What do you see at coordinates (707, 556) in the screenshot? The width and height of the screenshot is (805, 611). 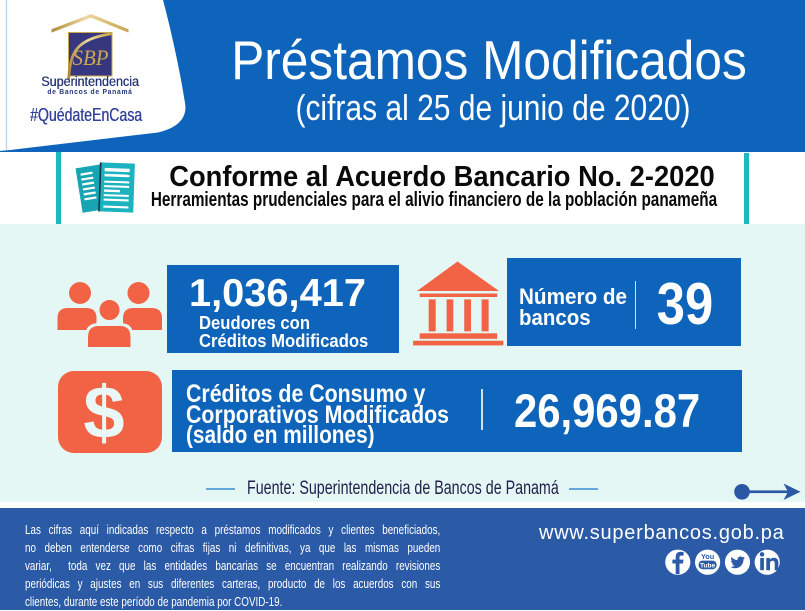 I see `svg-text: You` at bounding box center [707, 556].